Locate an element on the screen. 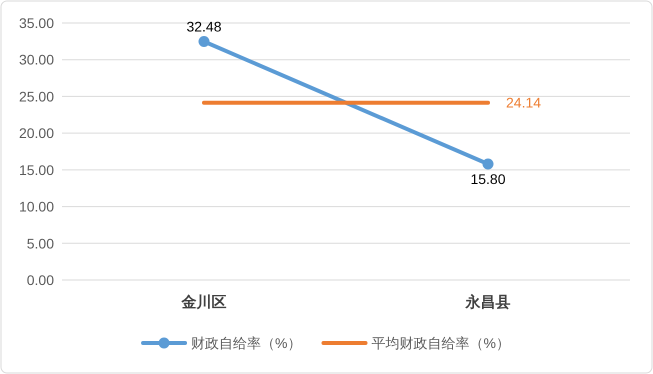 The image size is (653, 374). legend-label: 平均财政自给率（%） is located at coordinates (441, 343).